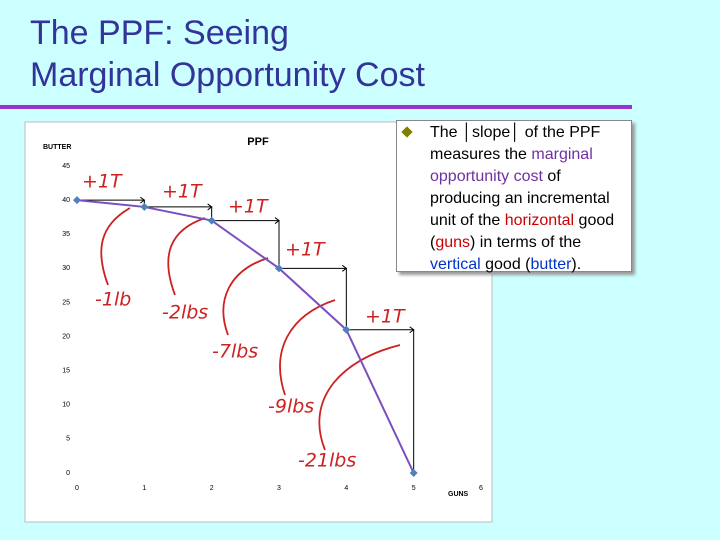 This screenshot has height=540, width=720. Describe the element at coordinates (235, 352) in the screenshot. I see `hand-annotation: -7lbs` at that location.